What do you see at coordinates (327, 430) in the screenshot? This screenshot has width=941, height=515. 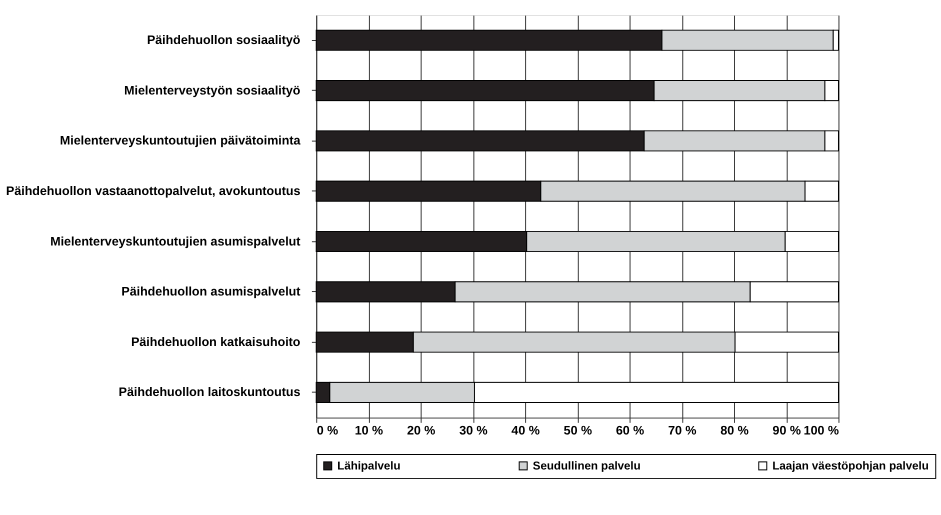 I see `x-tick-label: 0 %` at bounding box center [327, 430].